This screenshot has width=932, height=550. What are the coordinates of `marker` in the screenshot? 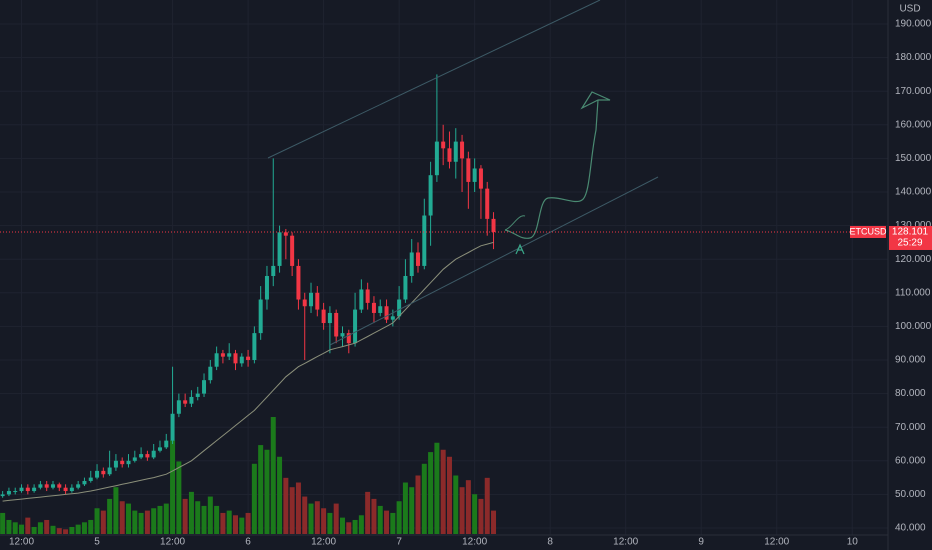 It's located at (520, 249).